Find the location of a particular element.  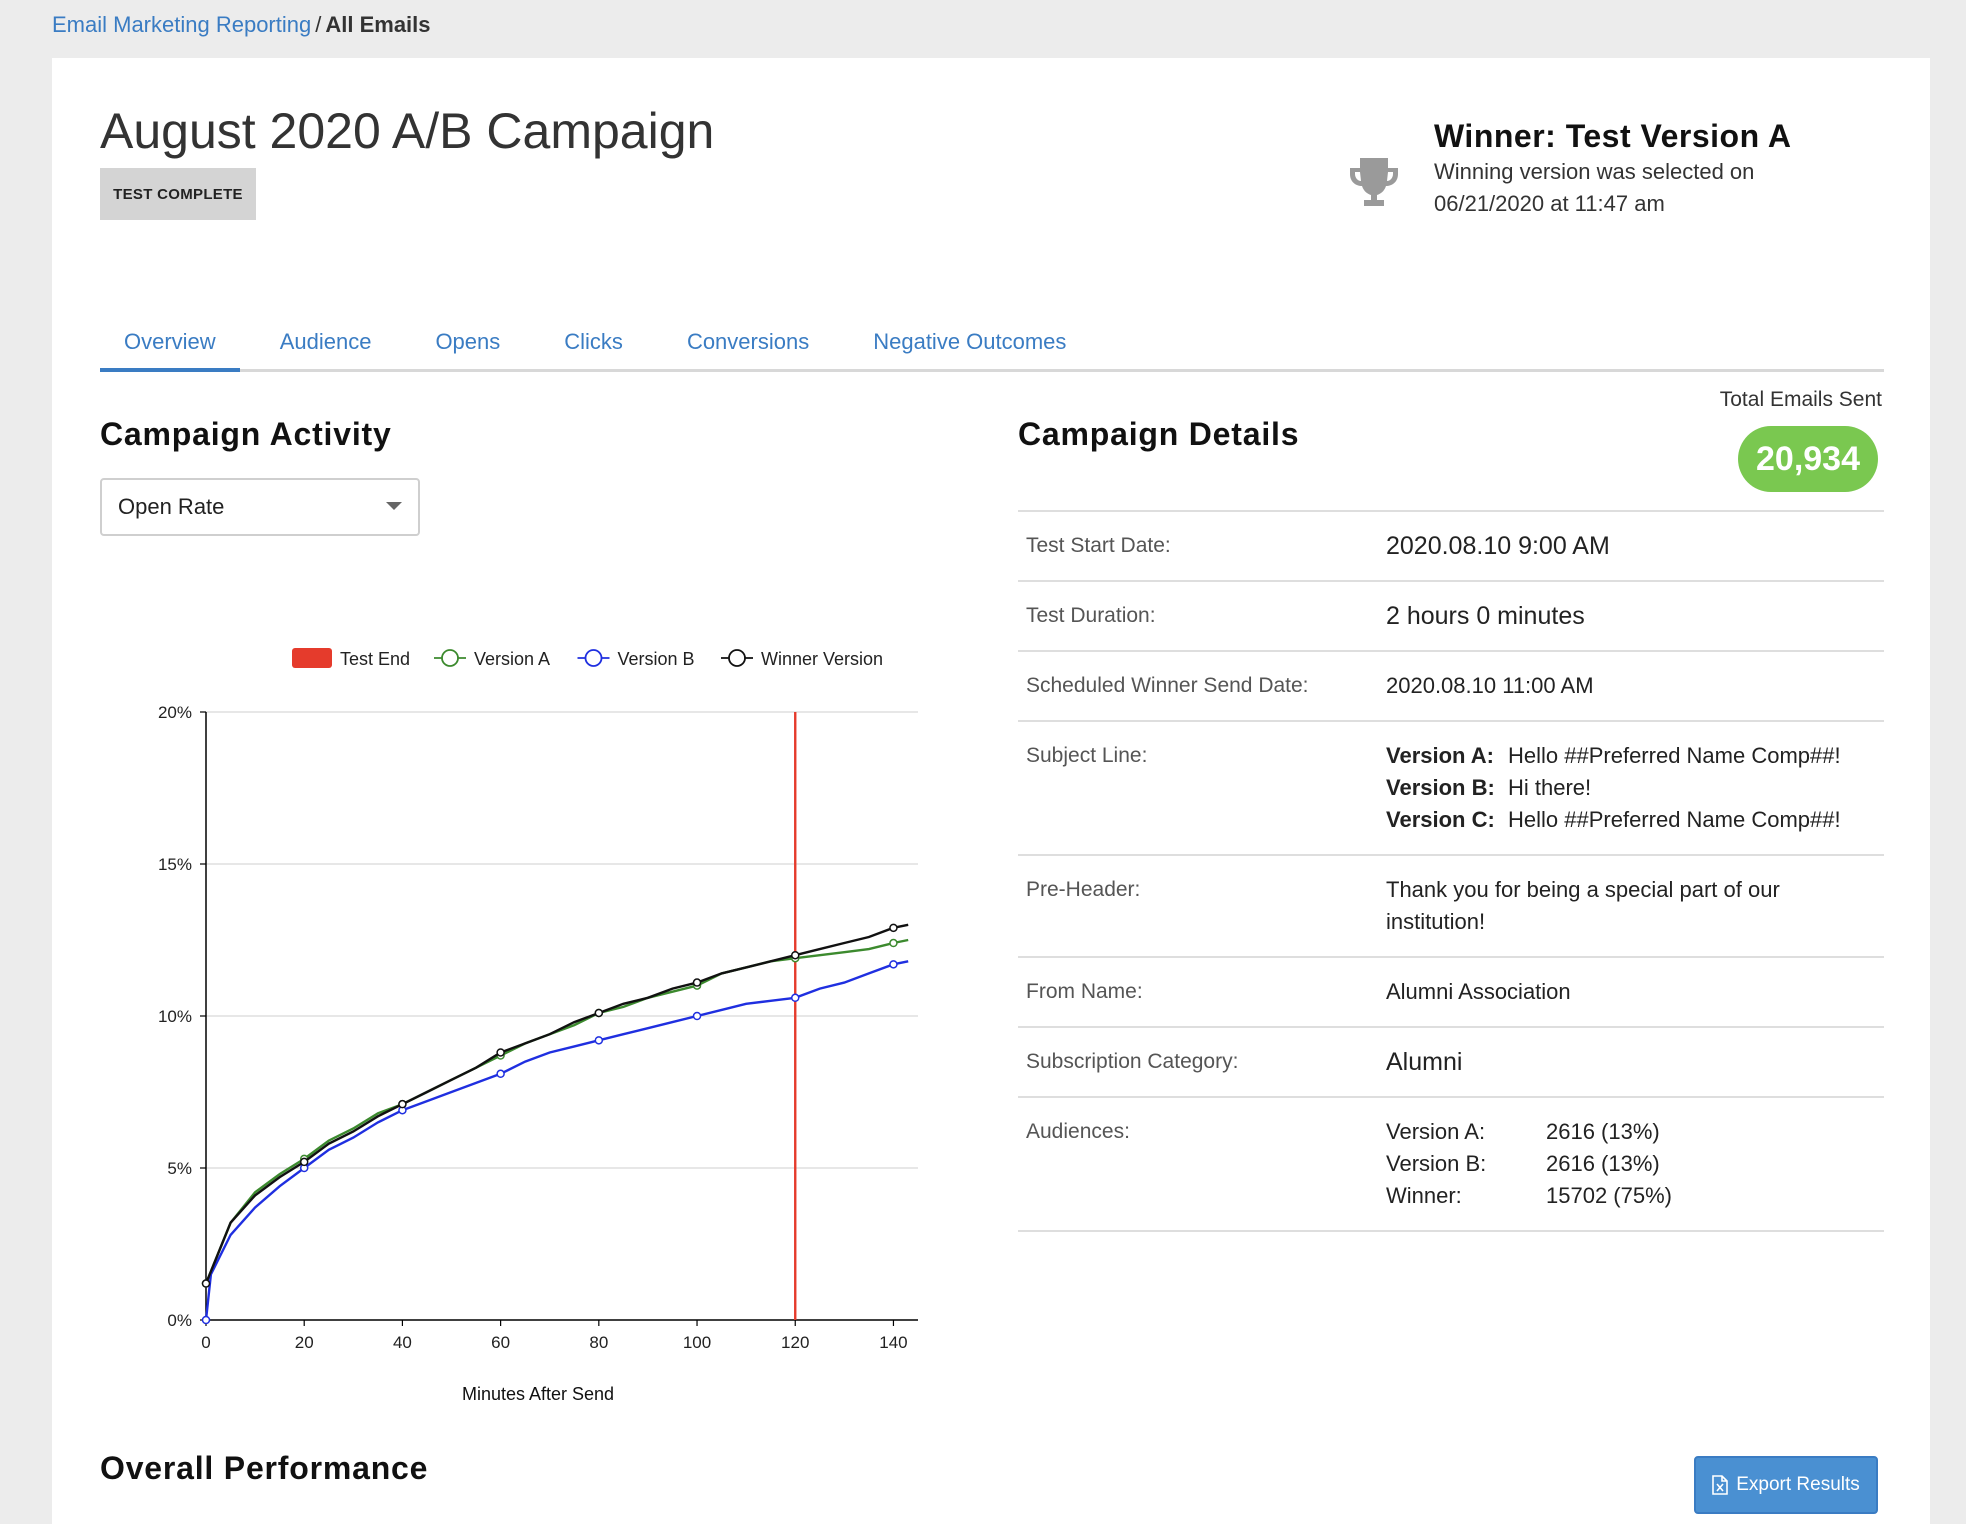

campaign-details-heading: Campaign Details is located at coordinates (1159, 434).